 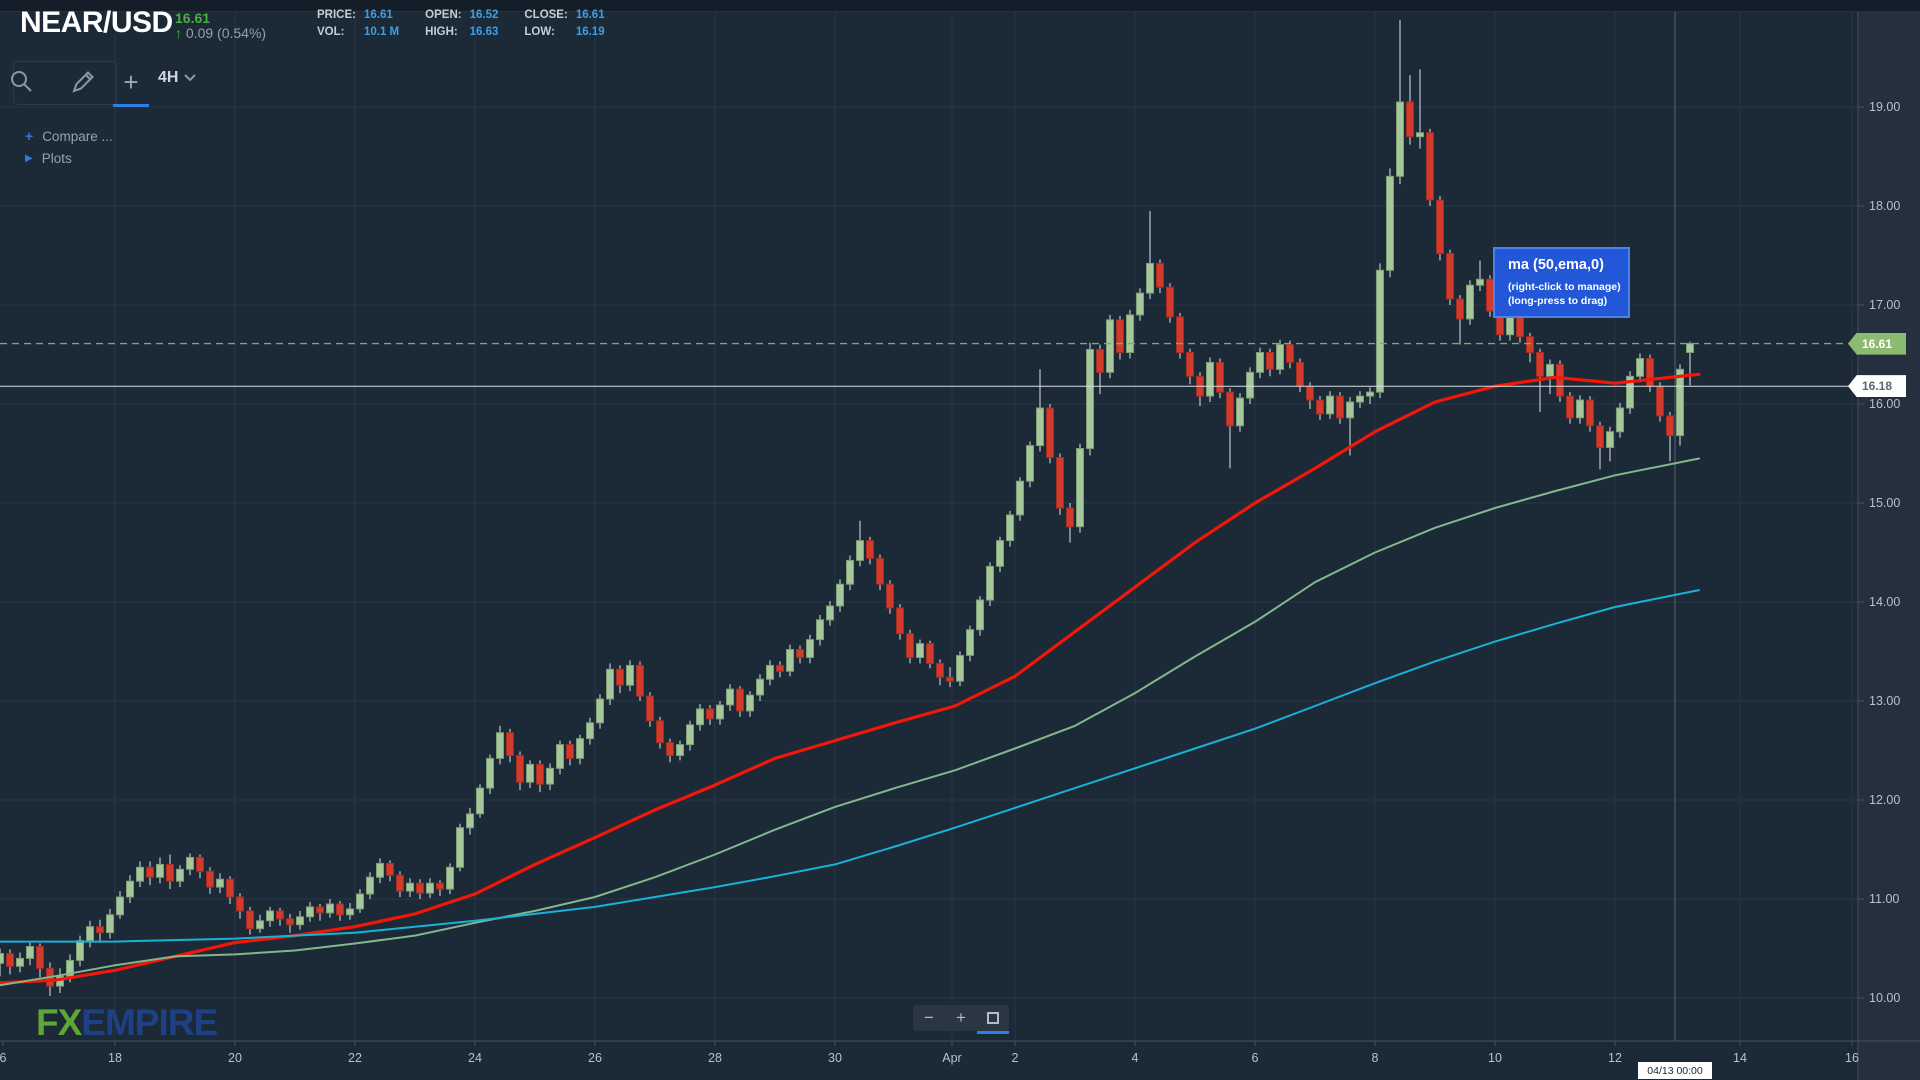 What do you see at coordinates (131, 82) in the screenshot?
I see `add-indicator-button: +` at bounding box center [131, 82].